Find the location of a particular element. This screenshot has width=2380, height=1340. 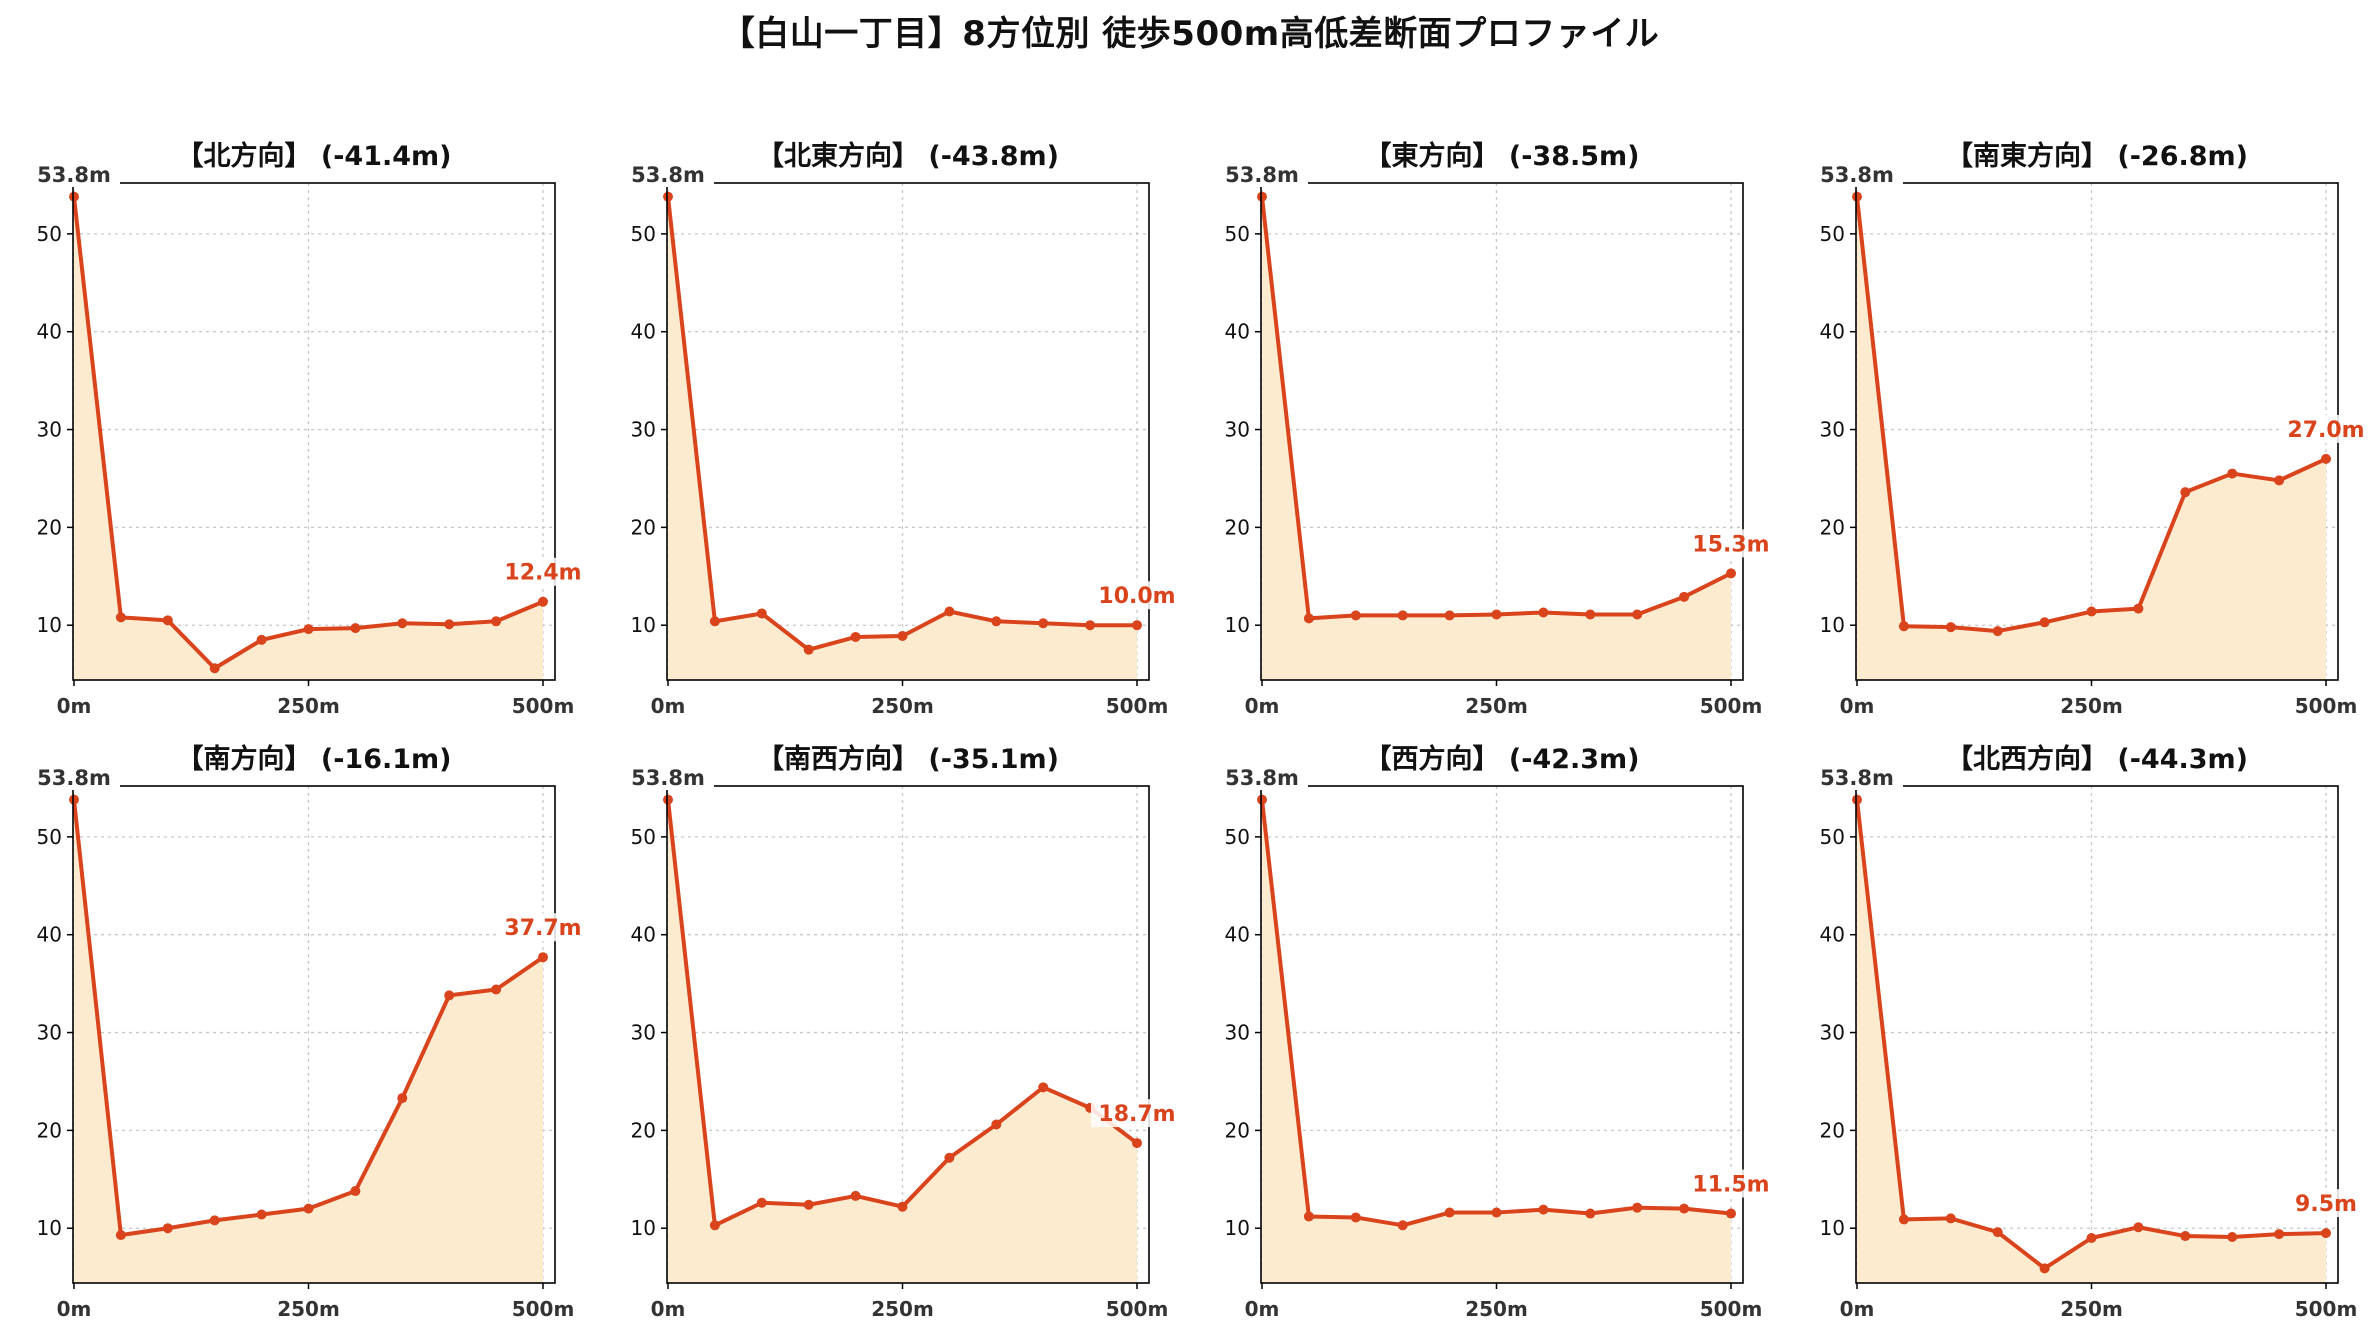

end-elevation-label: 15.3m is located at coordinates (1730, 544).